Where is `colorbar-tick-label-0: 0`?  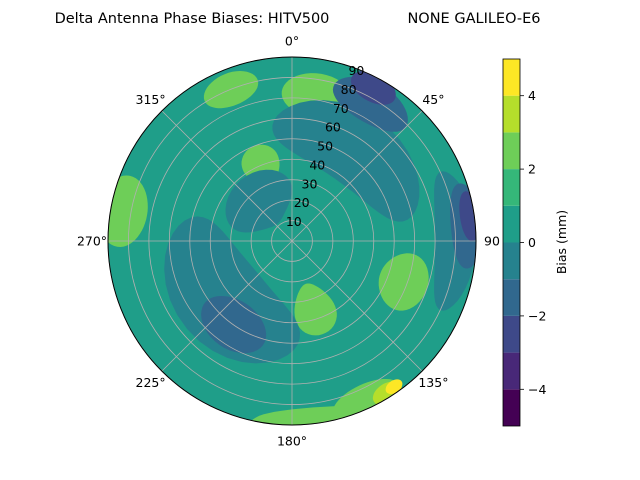 colorbar-tick-label-0: 0 is located at coordinates (532, 242).